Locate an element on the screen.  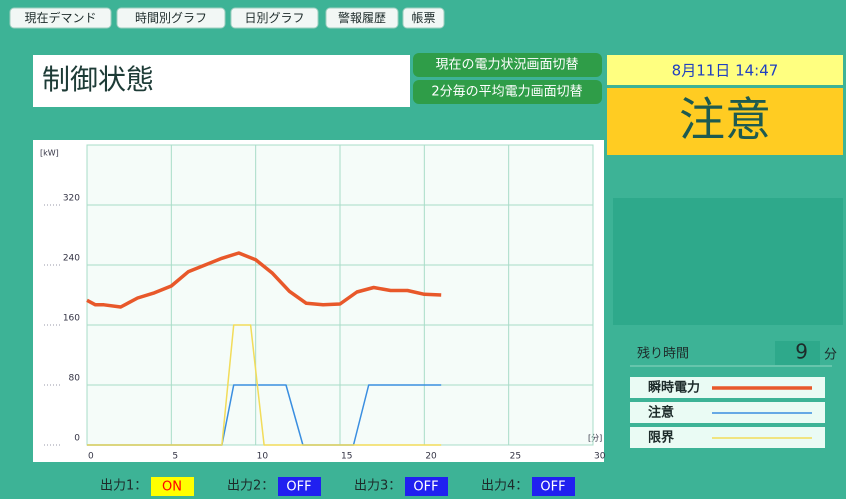
y-tick-label: 240 is located at coordinates (71, 259).